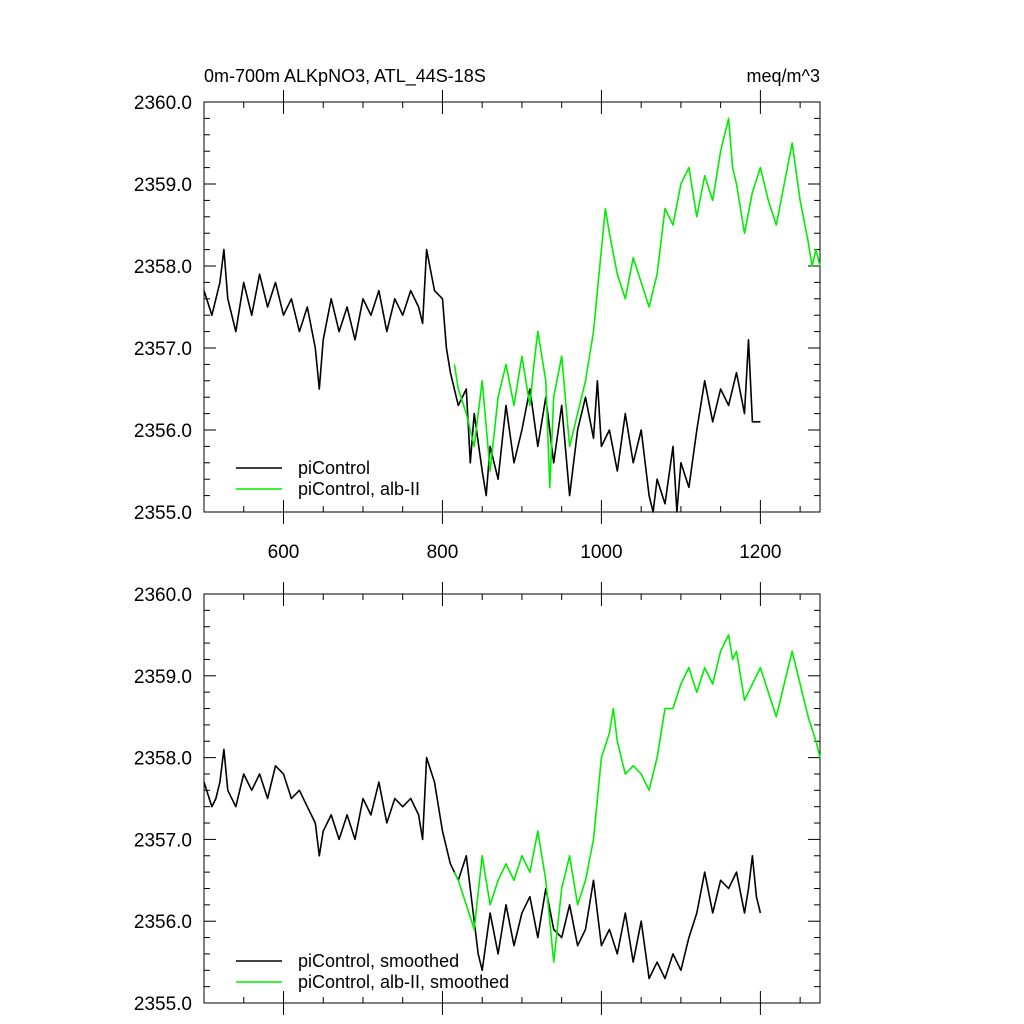 The width and height of the screenshot is (1024, 1024). I want to click on x-tick-label: 1000, so click(601, 552).